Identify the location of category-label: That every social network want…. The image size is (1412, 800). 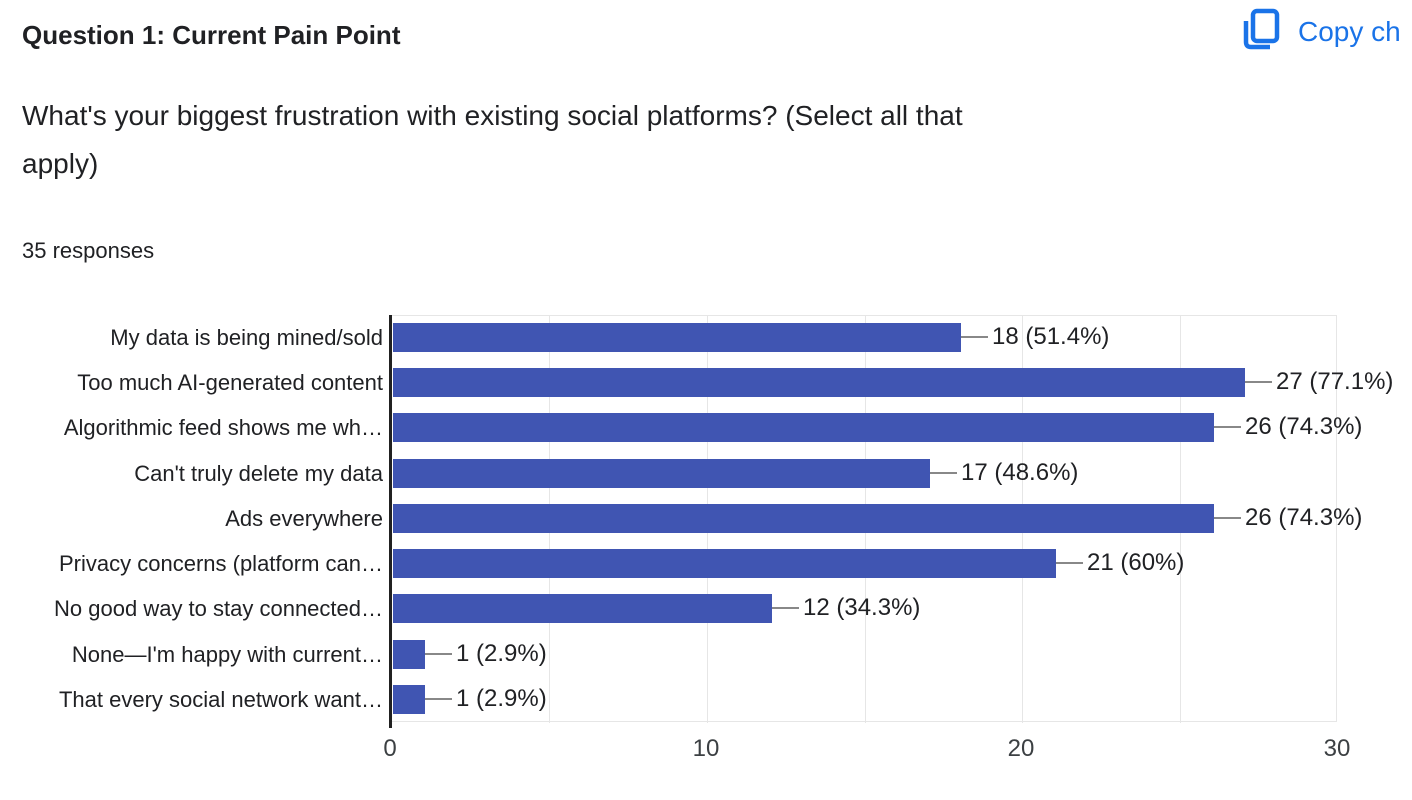
(220, 699).